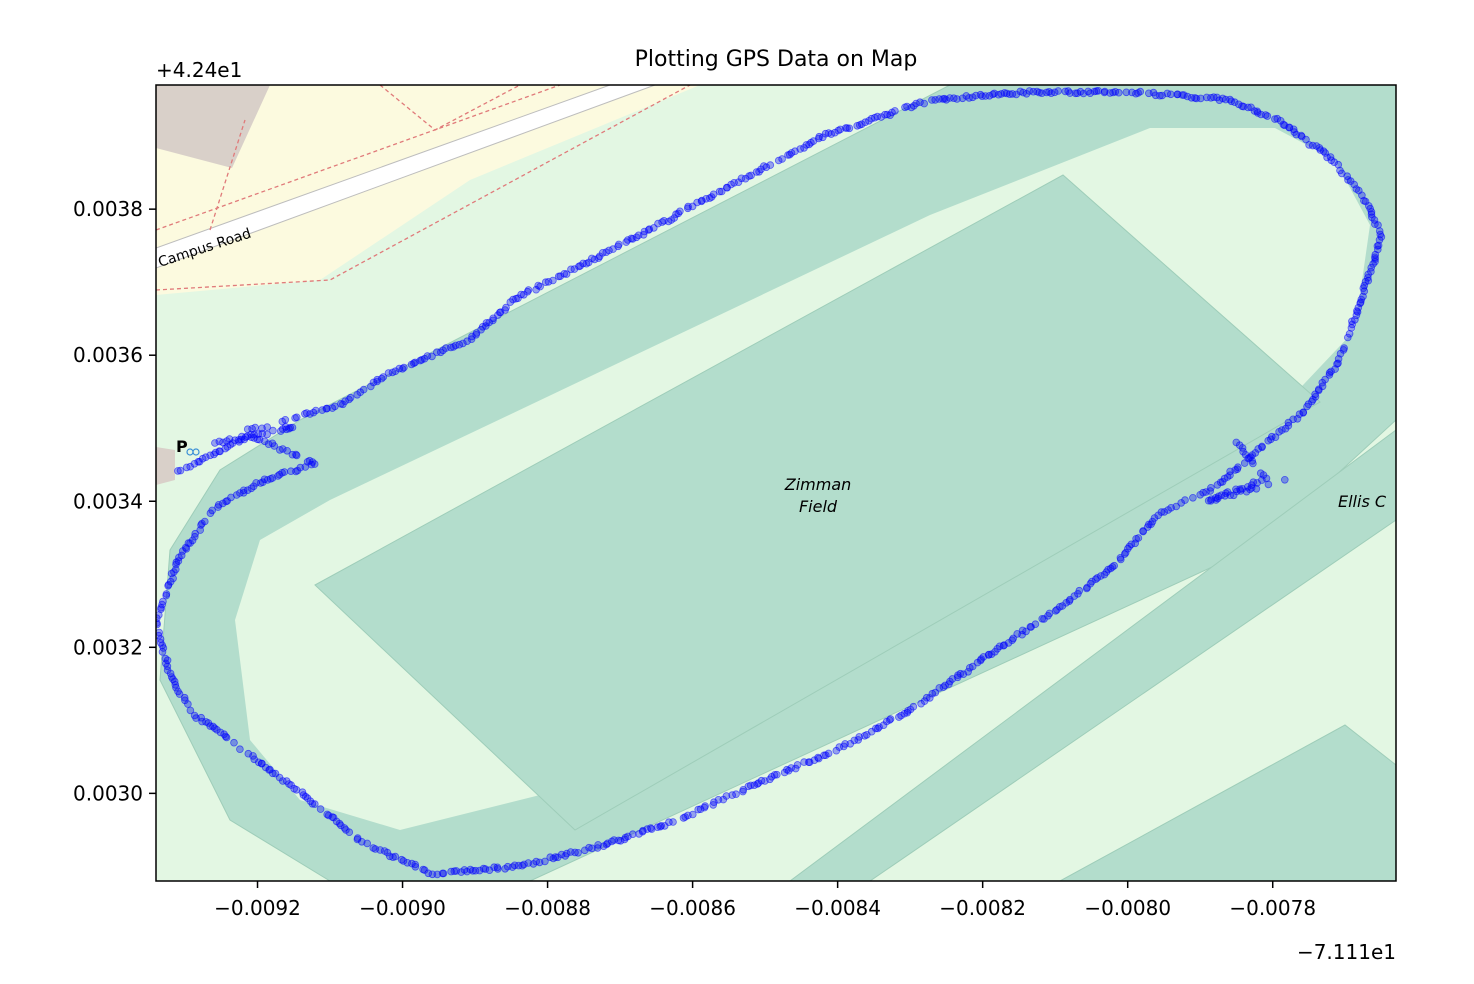  What do you see at coordinates (1127, 908) in the screenshot?
I see `x-tick-label: −0.0080` at bounding box center [1127, 908].